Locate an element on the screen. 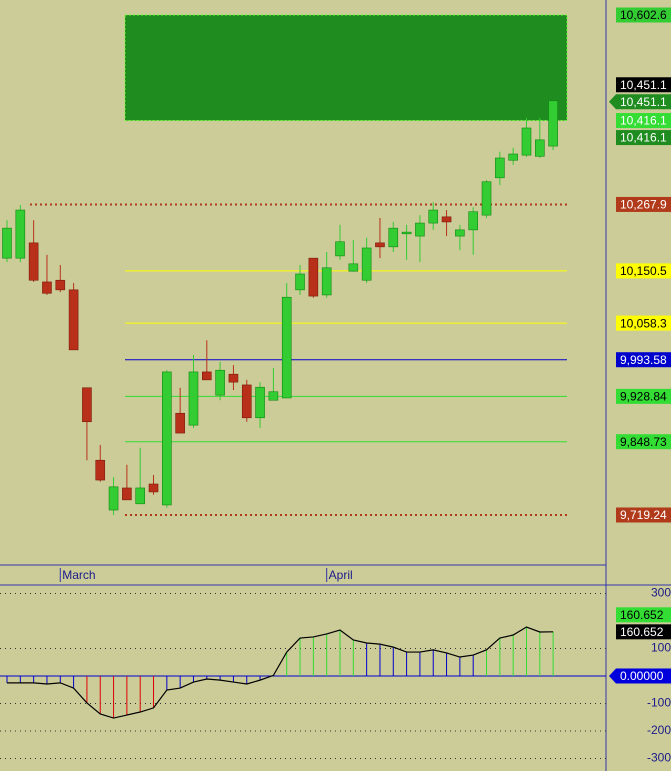  oscillator-line is located at coordinates (280, 672).